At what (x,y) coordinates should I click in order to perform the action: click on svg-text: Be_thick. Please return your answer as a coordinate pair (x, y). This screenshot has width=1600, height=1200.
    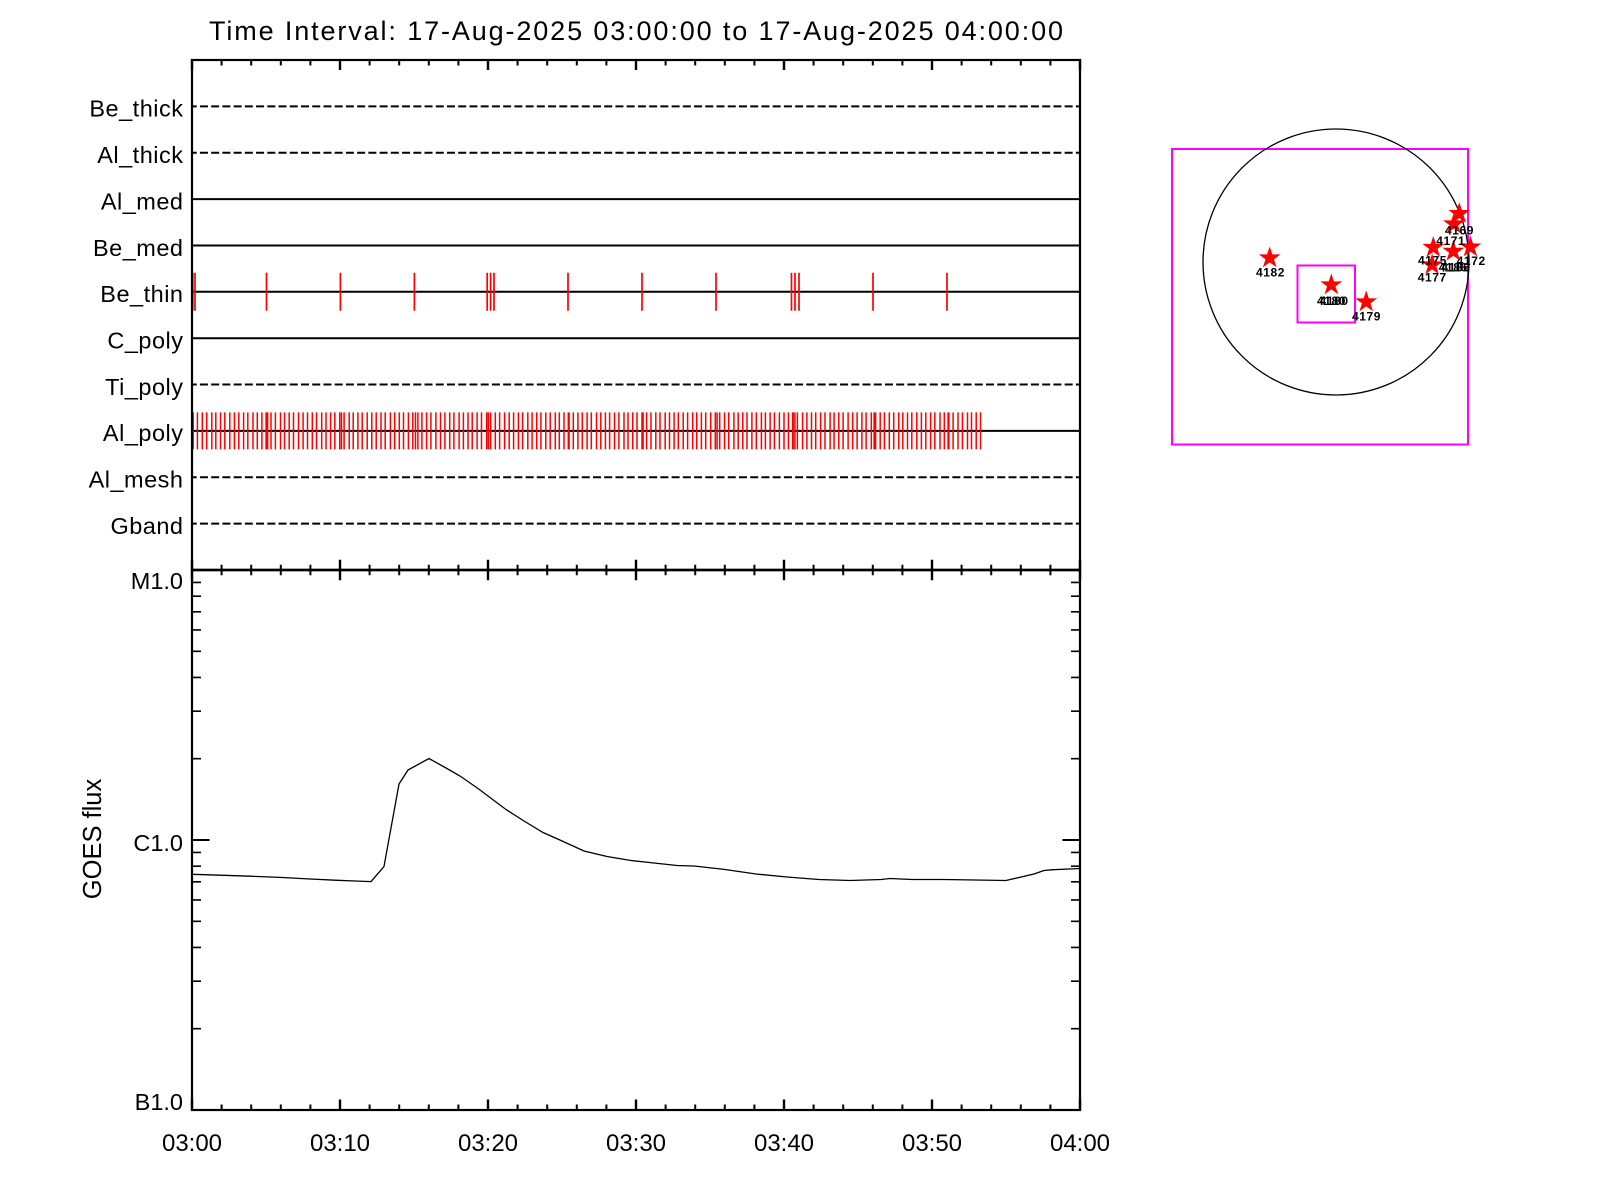
    Looking at the image, I should click on (136, 109).